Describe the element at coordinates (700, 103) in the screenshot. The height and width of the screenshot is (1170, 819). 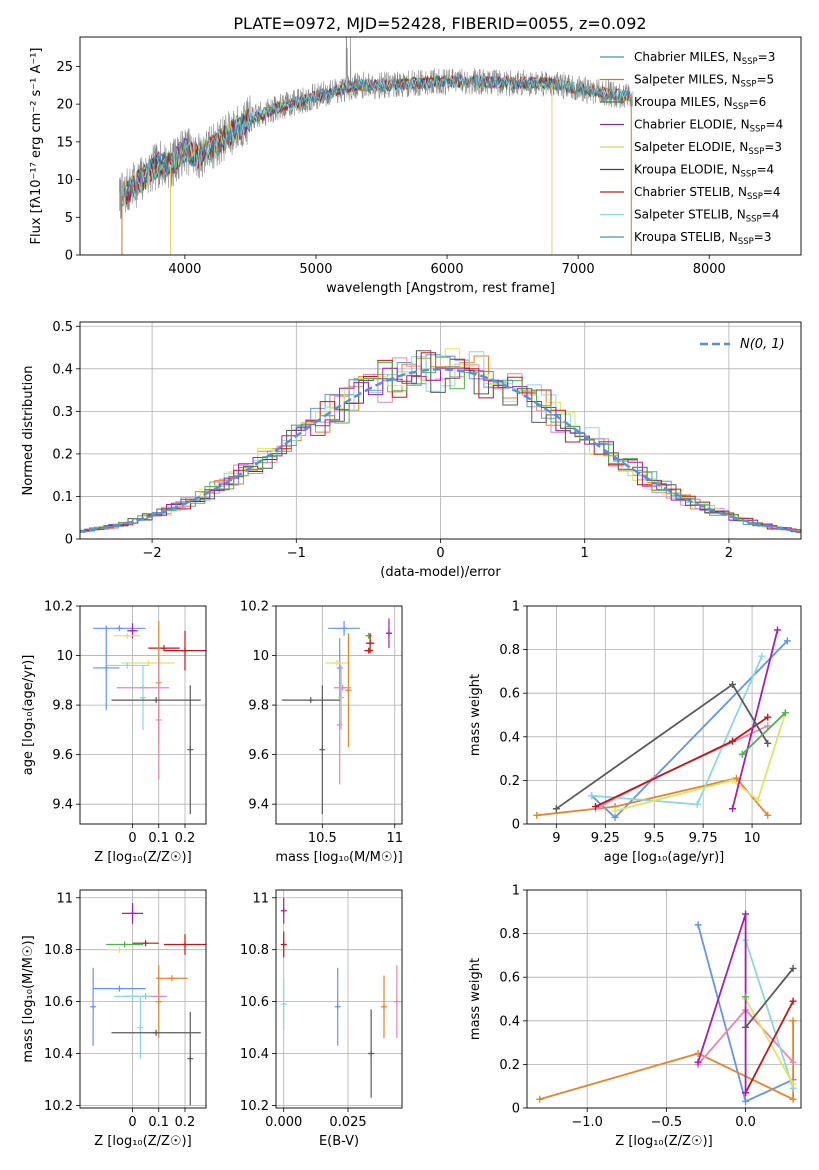
I see `legend-label: Kroupa MILES, NSSP=6` at that location.